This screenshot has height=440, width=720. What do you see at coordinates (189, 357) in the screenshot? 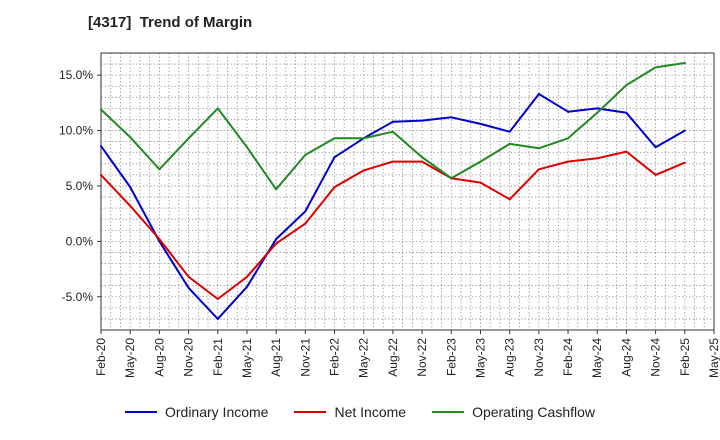
I see `x-tick-label: Nov-20` at bounding box center [189, 357].